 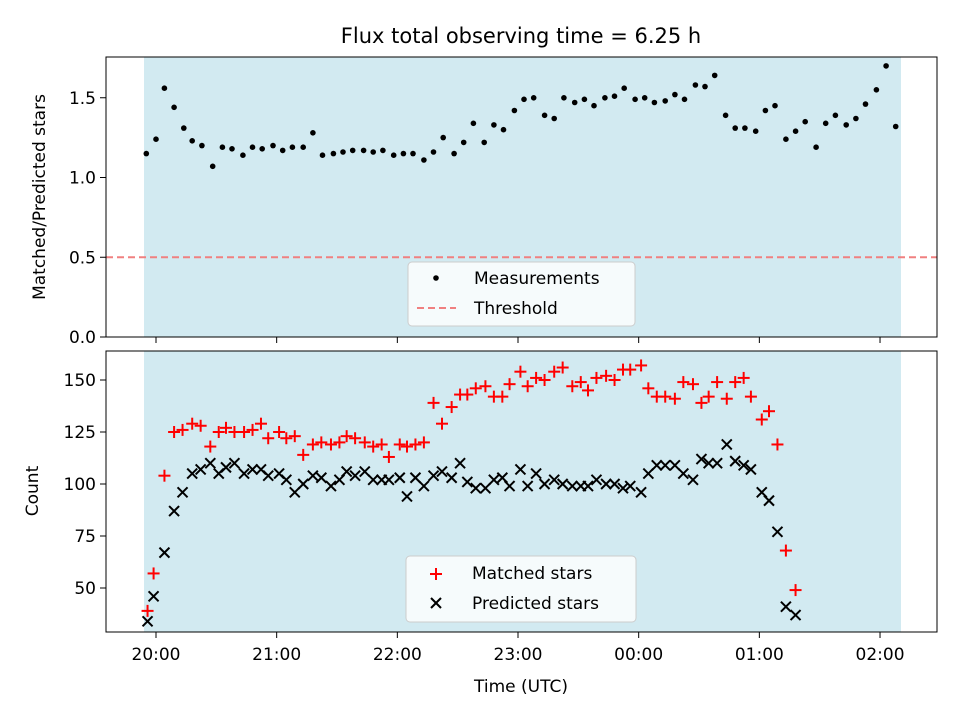 What do you see at coordinates (518, 655) in the screenshot?
I see `counts-xtick-label: 23:00` at bounding box center [518, 655].